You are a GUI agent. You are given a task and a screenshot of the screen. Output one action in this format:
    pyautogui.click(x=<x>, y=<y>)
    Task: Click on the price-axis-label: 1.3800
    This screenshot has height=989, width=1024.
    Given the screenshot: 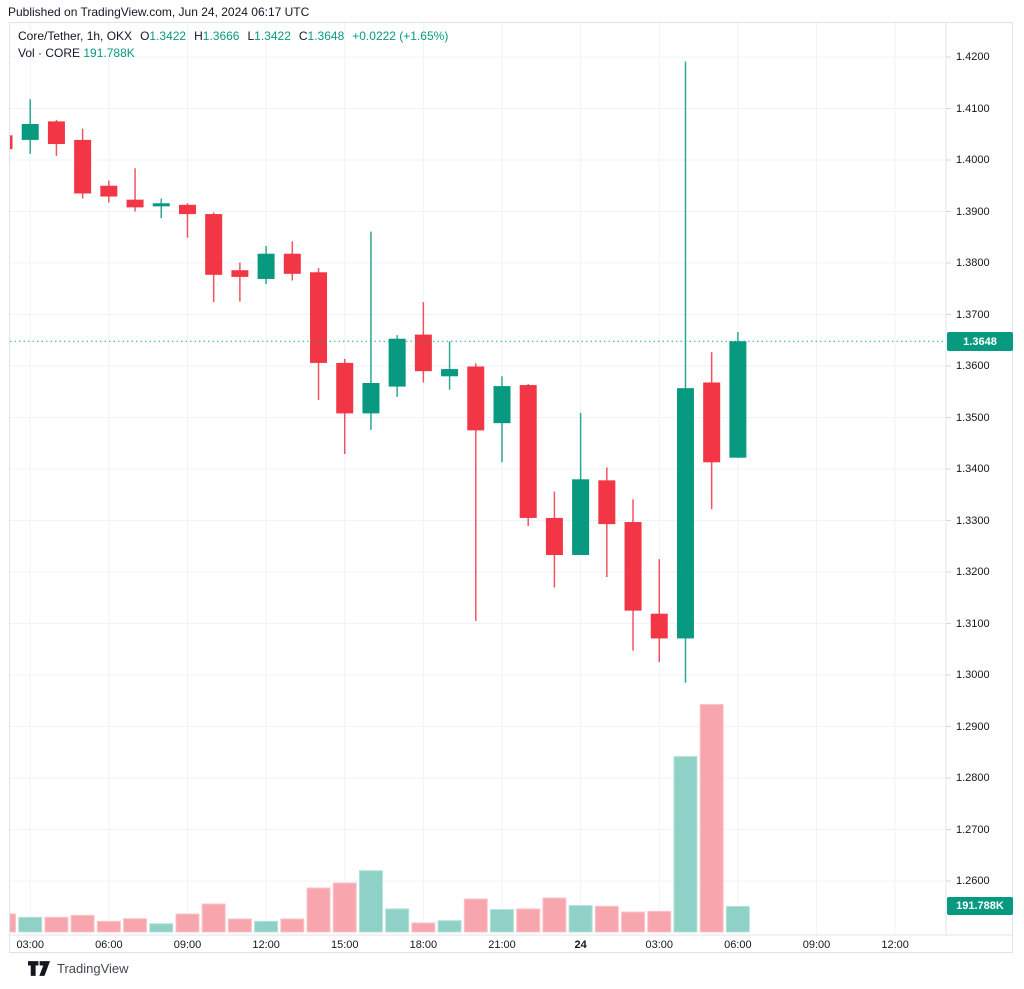 What is the action you would take?
    pyautogui.click(x=973, y=263)
    